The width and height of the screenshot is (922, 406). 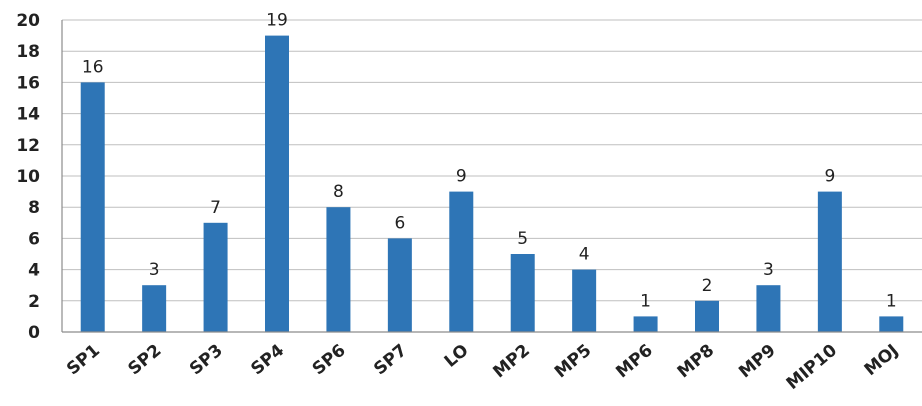 What do you see at coordinates (92, 207) in the screenshot?
I see `bar-sp1` at bounding box center [92, 207].